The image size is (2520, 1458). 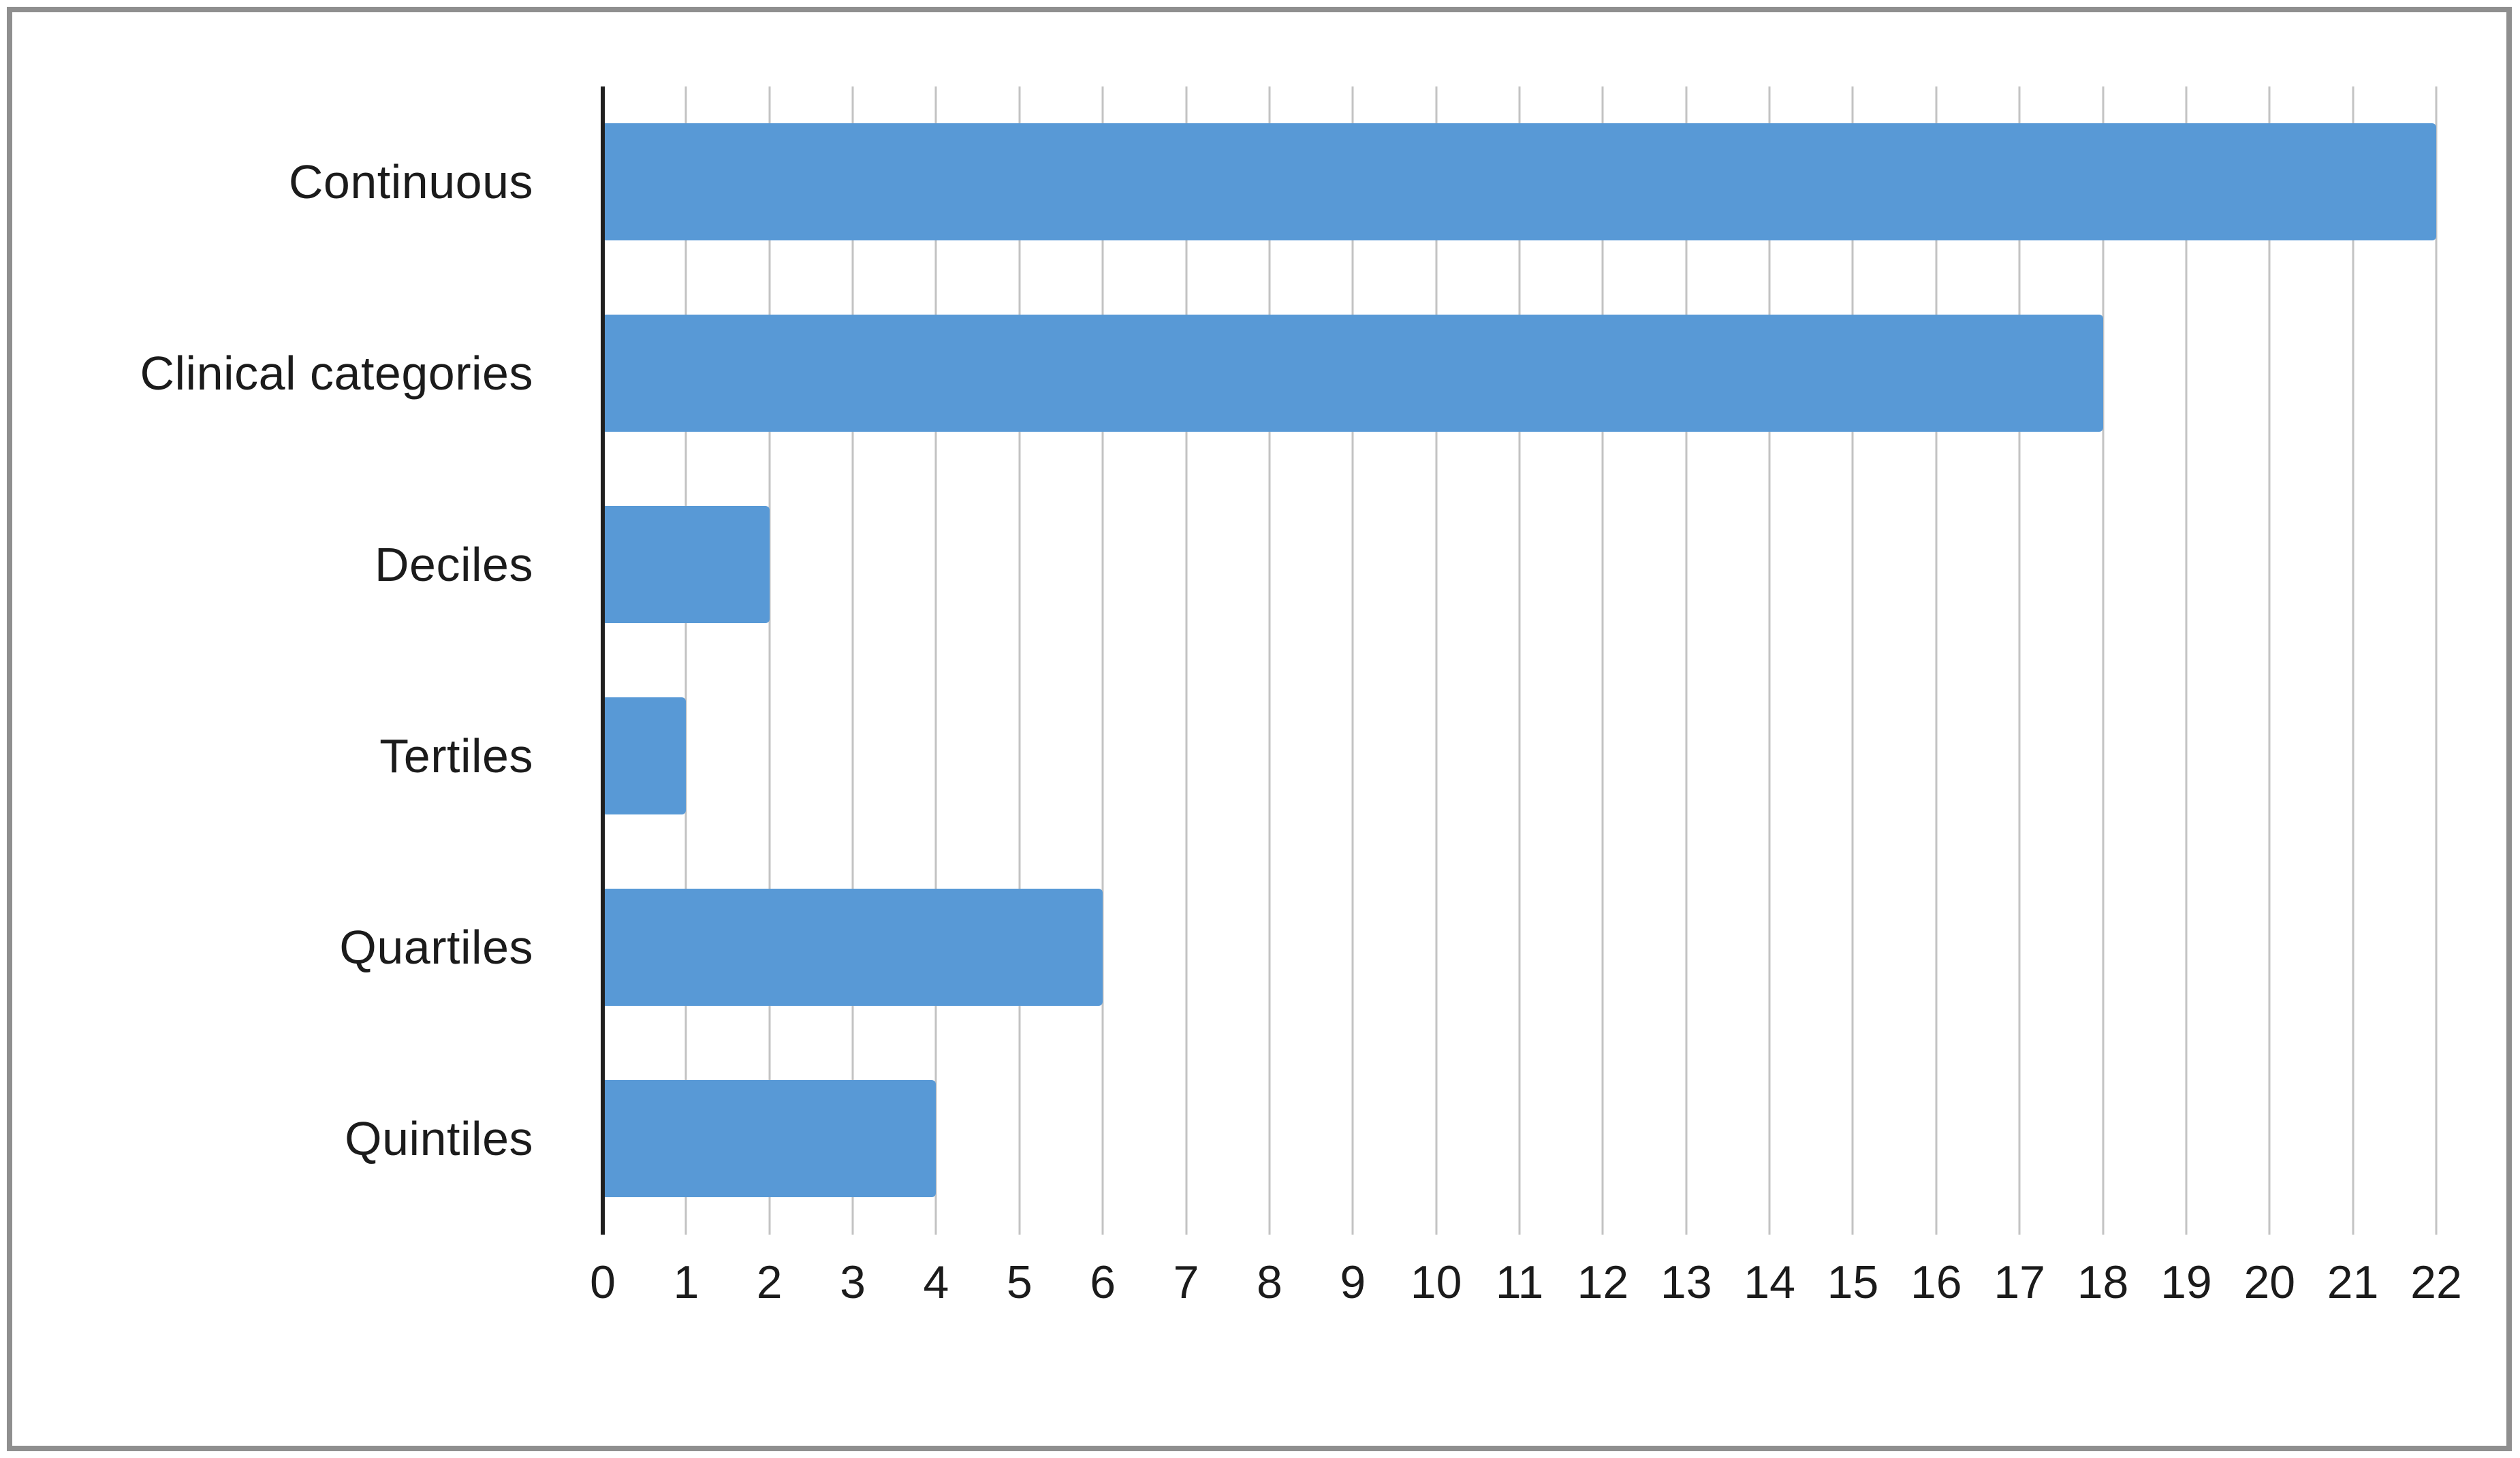 What do you see at coordinates (410, 182) in the screenshot?
I see `category-label-continuous: Continuous` at bounding box center [410, 182].